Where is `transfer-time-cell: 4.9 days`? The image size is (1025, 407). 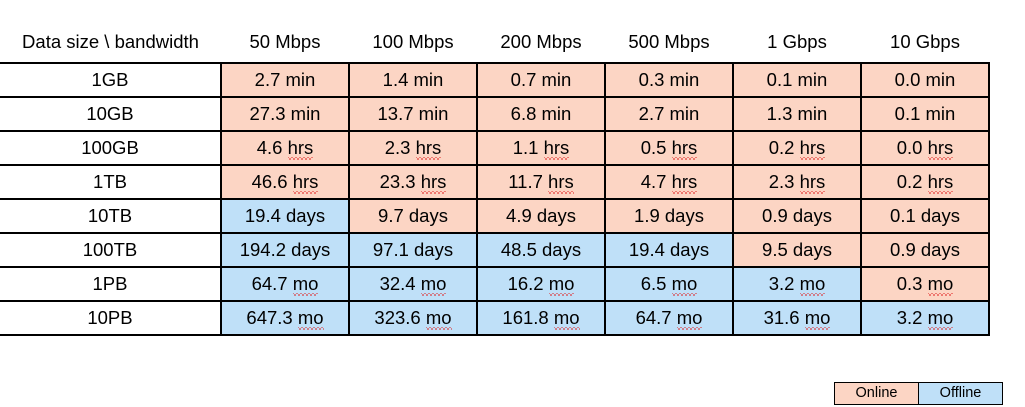 transfer-time-cell: 4.9 days is located at coordinates (541, 216).